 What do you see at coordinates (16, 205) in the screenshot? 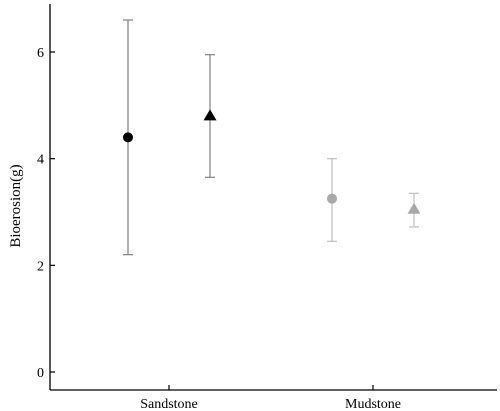
I see `y-axis-title: Bioerosion(g)` at bounding box center [16, 205].